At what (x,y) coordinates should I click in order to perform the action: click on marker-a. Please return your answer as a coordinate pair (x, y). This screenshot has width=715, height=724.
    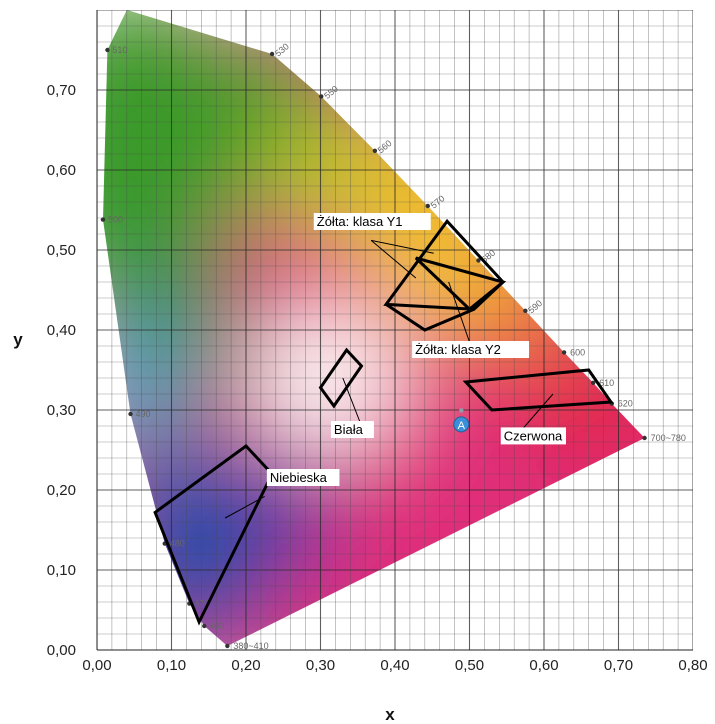
    Looking at the image, I should click on (461, 424).